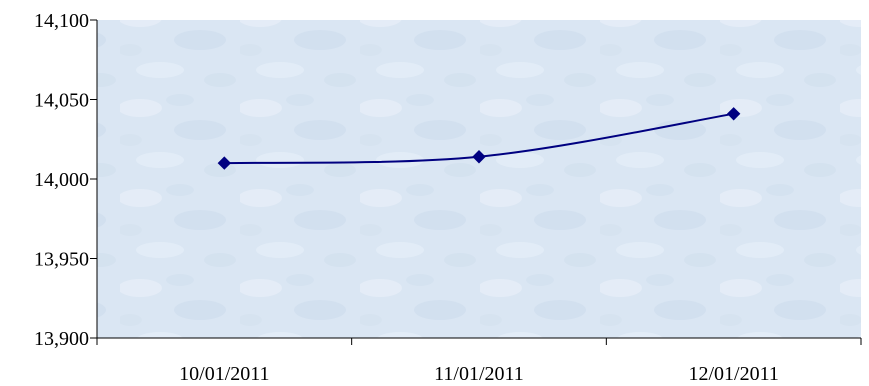 Image resolution: width=869 pixels, height=386 pixels. I want to click on x-tick-label: 12/01/2011, so click(733, 374).